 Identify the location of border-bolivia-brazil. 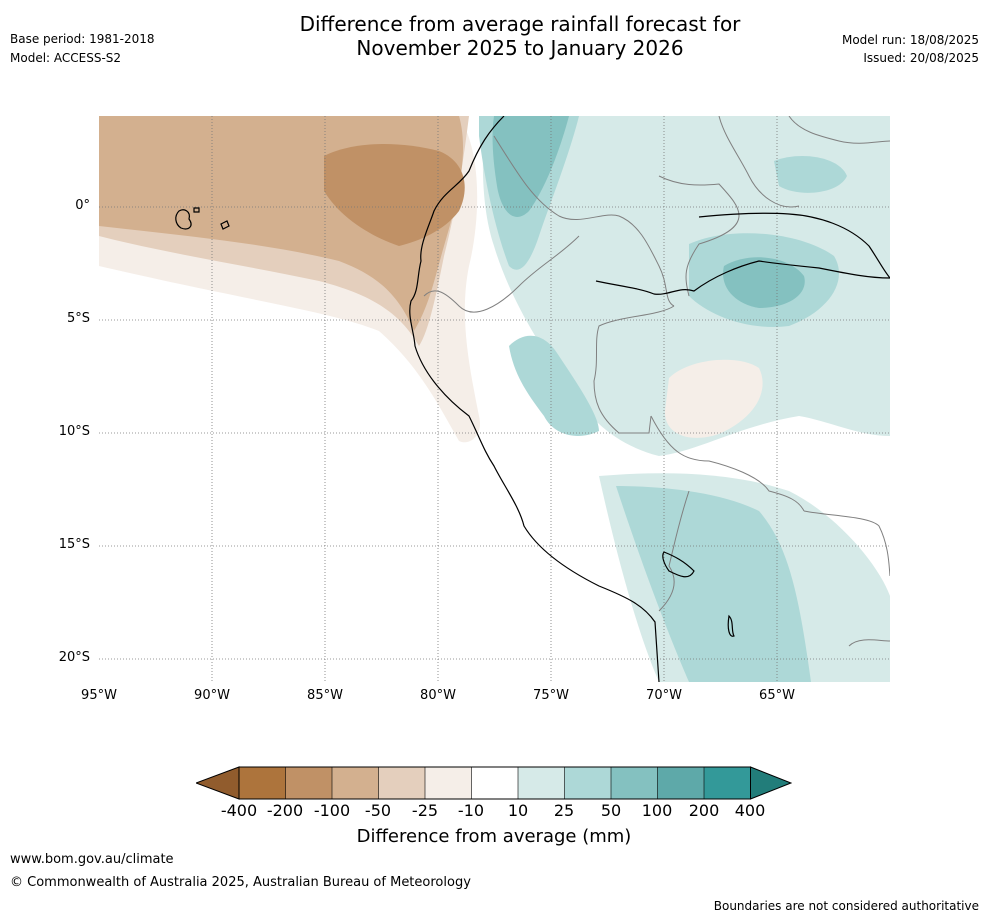
(727, 463).